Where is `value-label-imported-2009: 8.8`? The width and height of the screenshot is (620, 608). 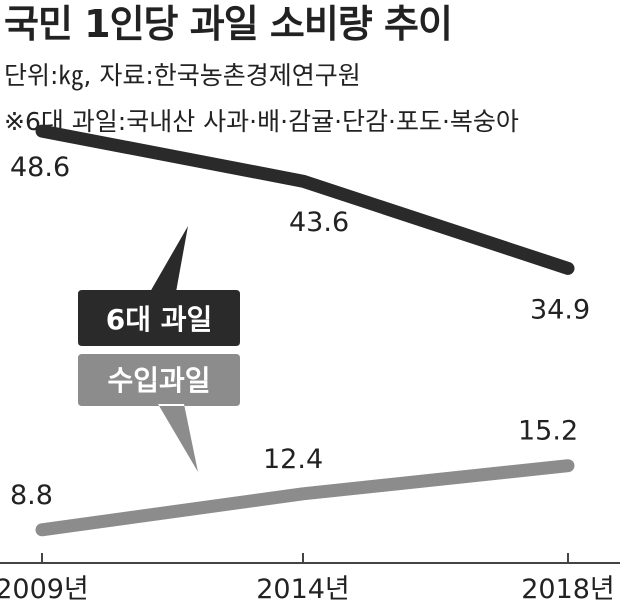 value-label-imported-2009: 8.8 is located at coordinates (31, 495).